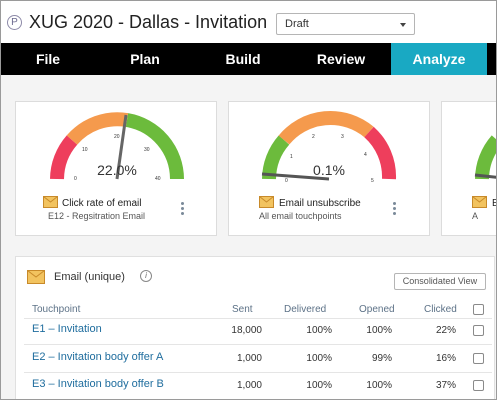 Image resolution: width=497 pixels, height=400 pixels. I want to click on card-label: E, so click(494, 203).